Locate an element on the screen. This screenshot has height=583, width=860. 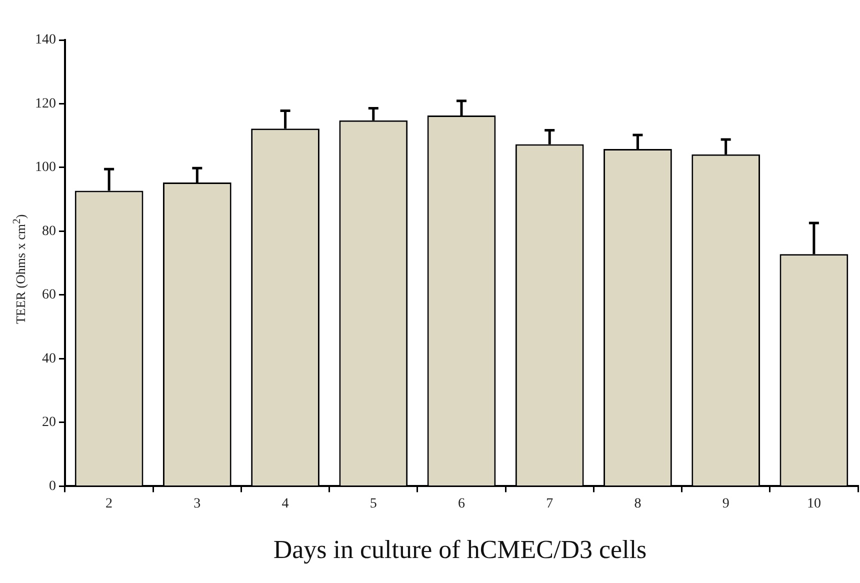
x-tick-label: 4 is located at coordinates (285, 504).